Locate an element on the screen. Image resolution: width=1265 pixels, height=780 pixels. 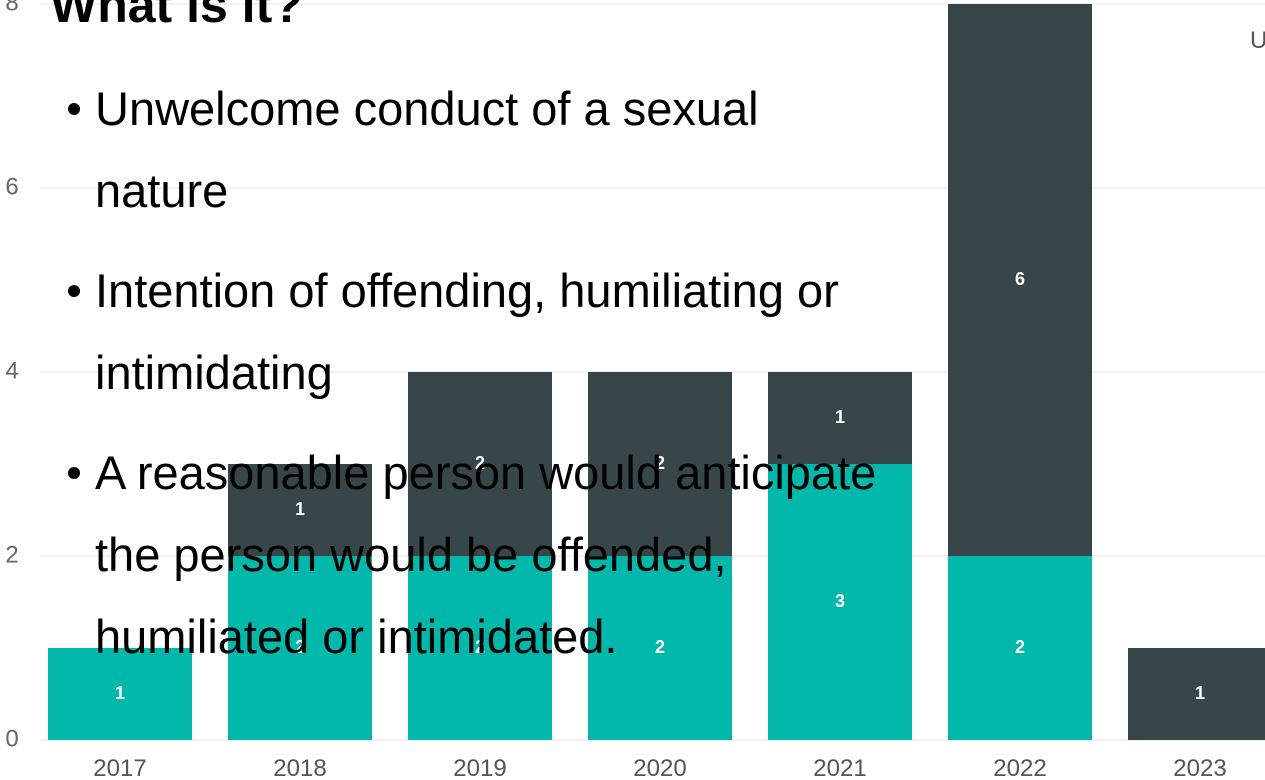
bullet-text: nature is located at coordinates (161, 190).